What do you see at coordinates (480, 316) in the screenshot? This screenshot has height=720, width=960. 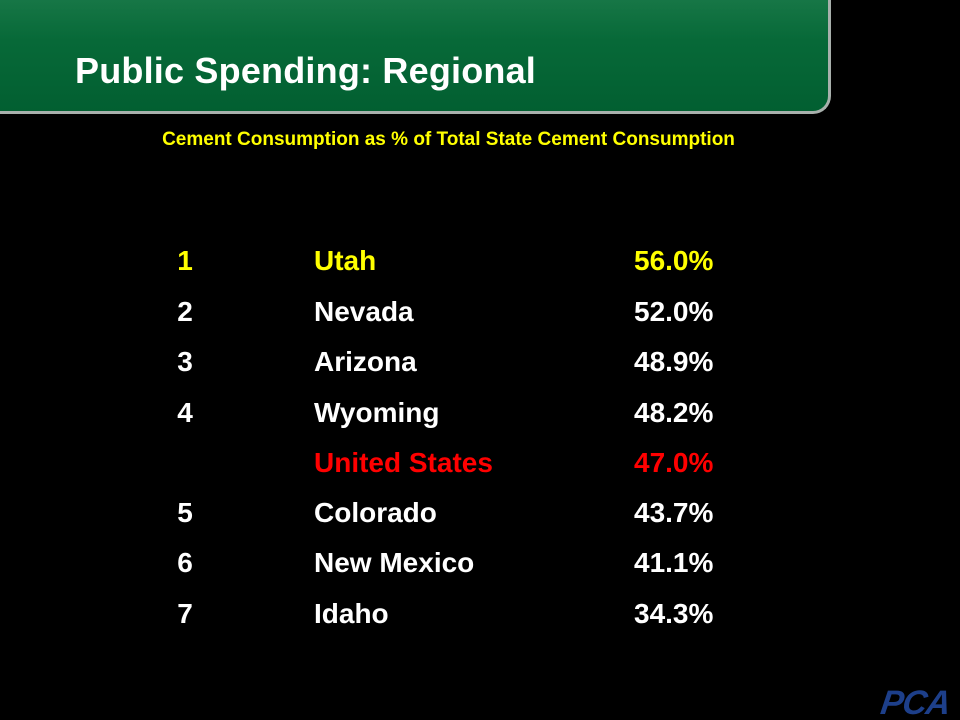 I see `table-row: 2 Nevada 52.0%` at bounding box center [480, 316].